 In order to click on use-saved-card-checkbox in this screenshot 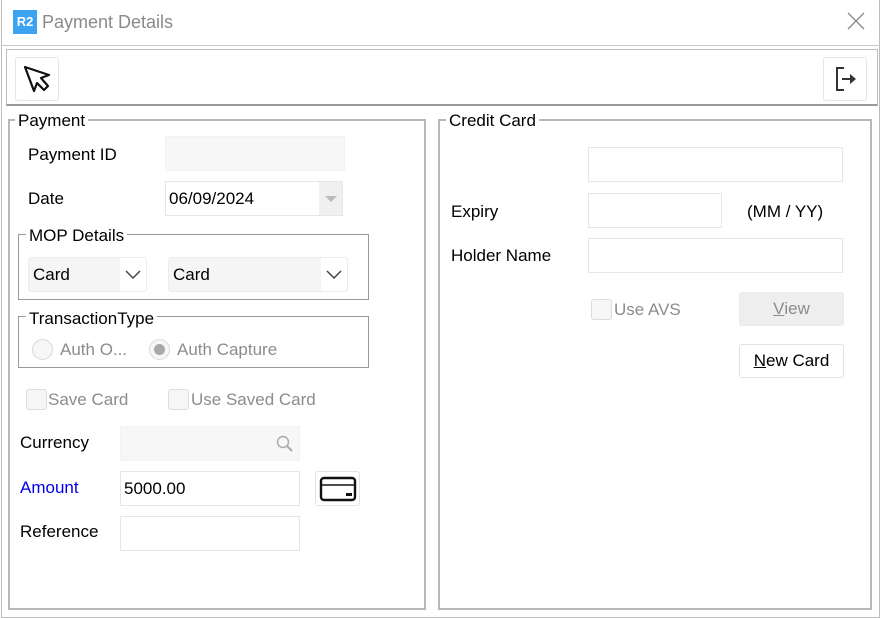, I will do `click(178, 399)`.